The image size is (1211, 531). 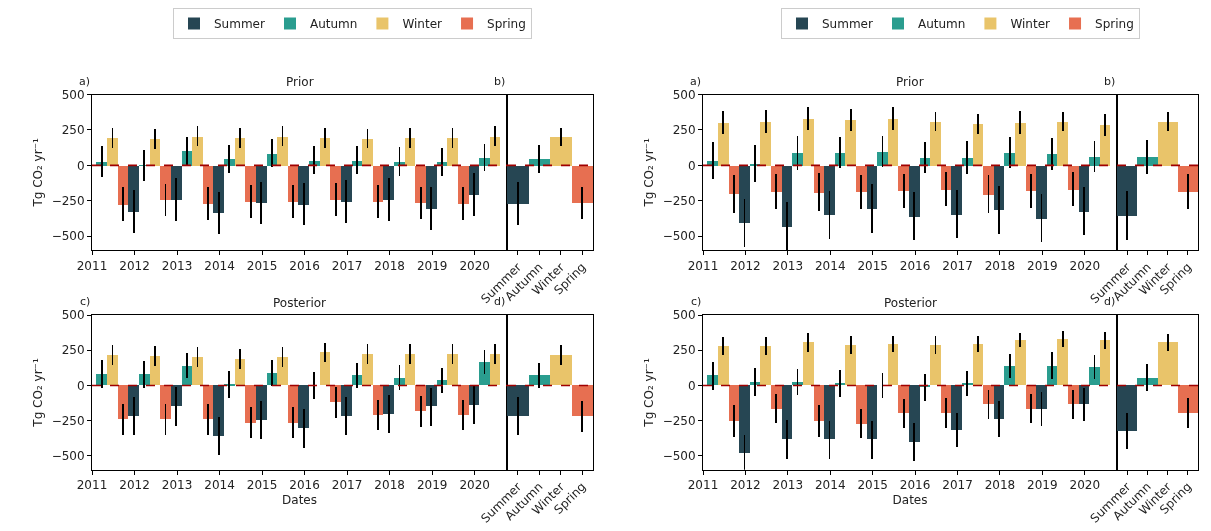 What do you see at coordinates (300, 82) in the screenshot?
I see `chart-title: Prior` at bounding box center [300, 82].